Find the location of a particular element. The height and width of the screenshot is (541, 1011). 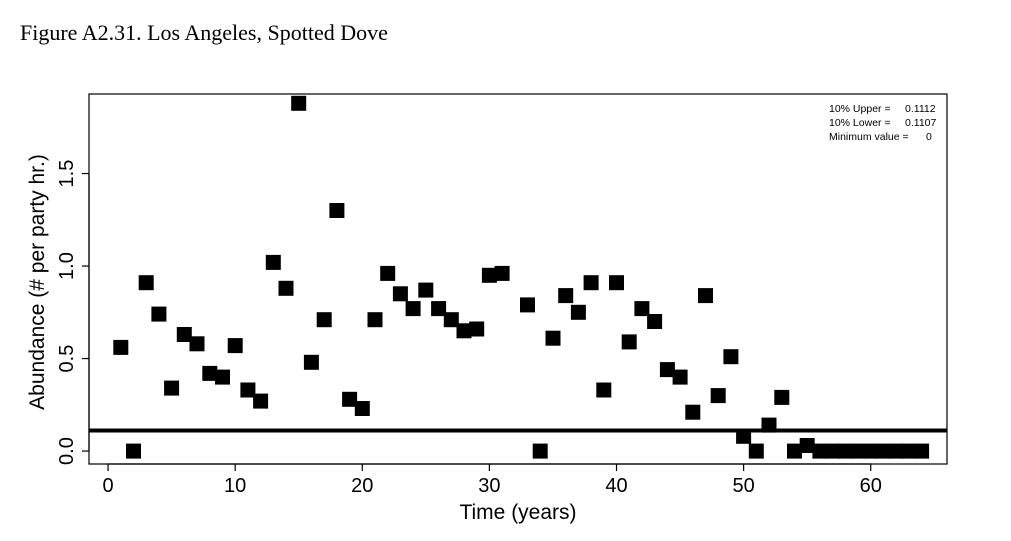

x-tick-label: 30 is located at coordinates (489, 486).